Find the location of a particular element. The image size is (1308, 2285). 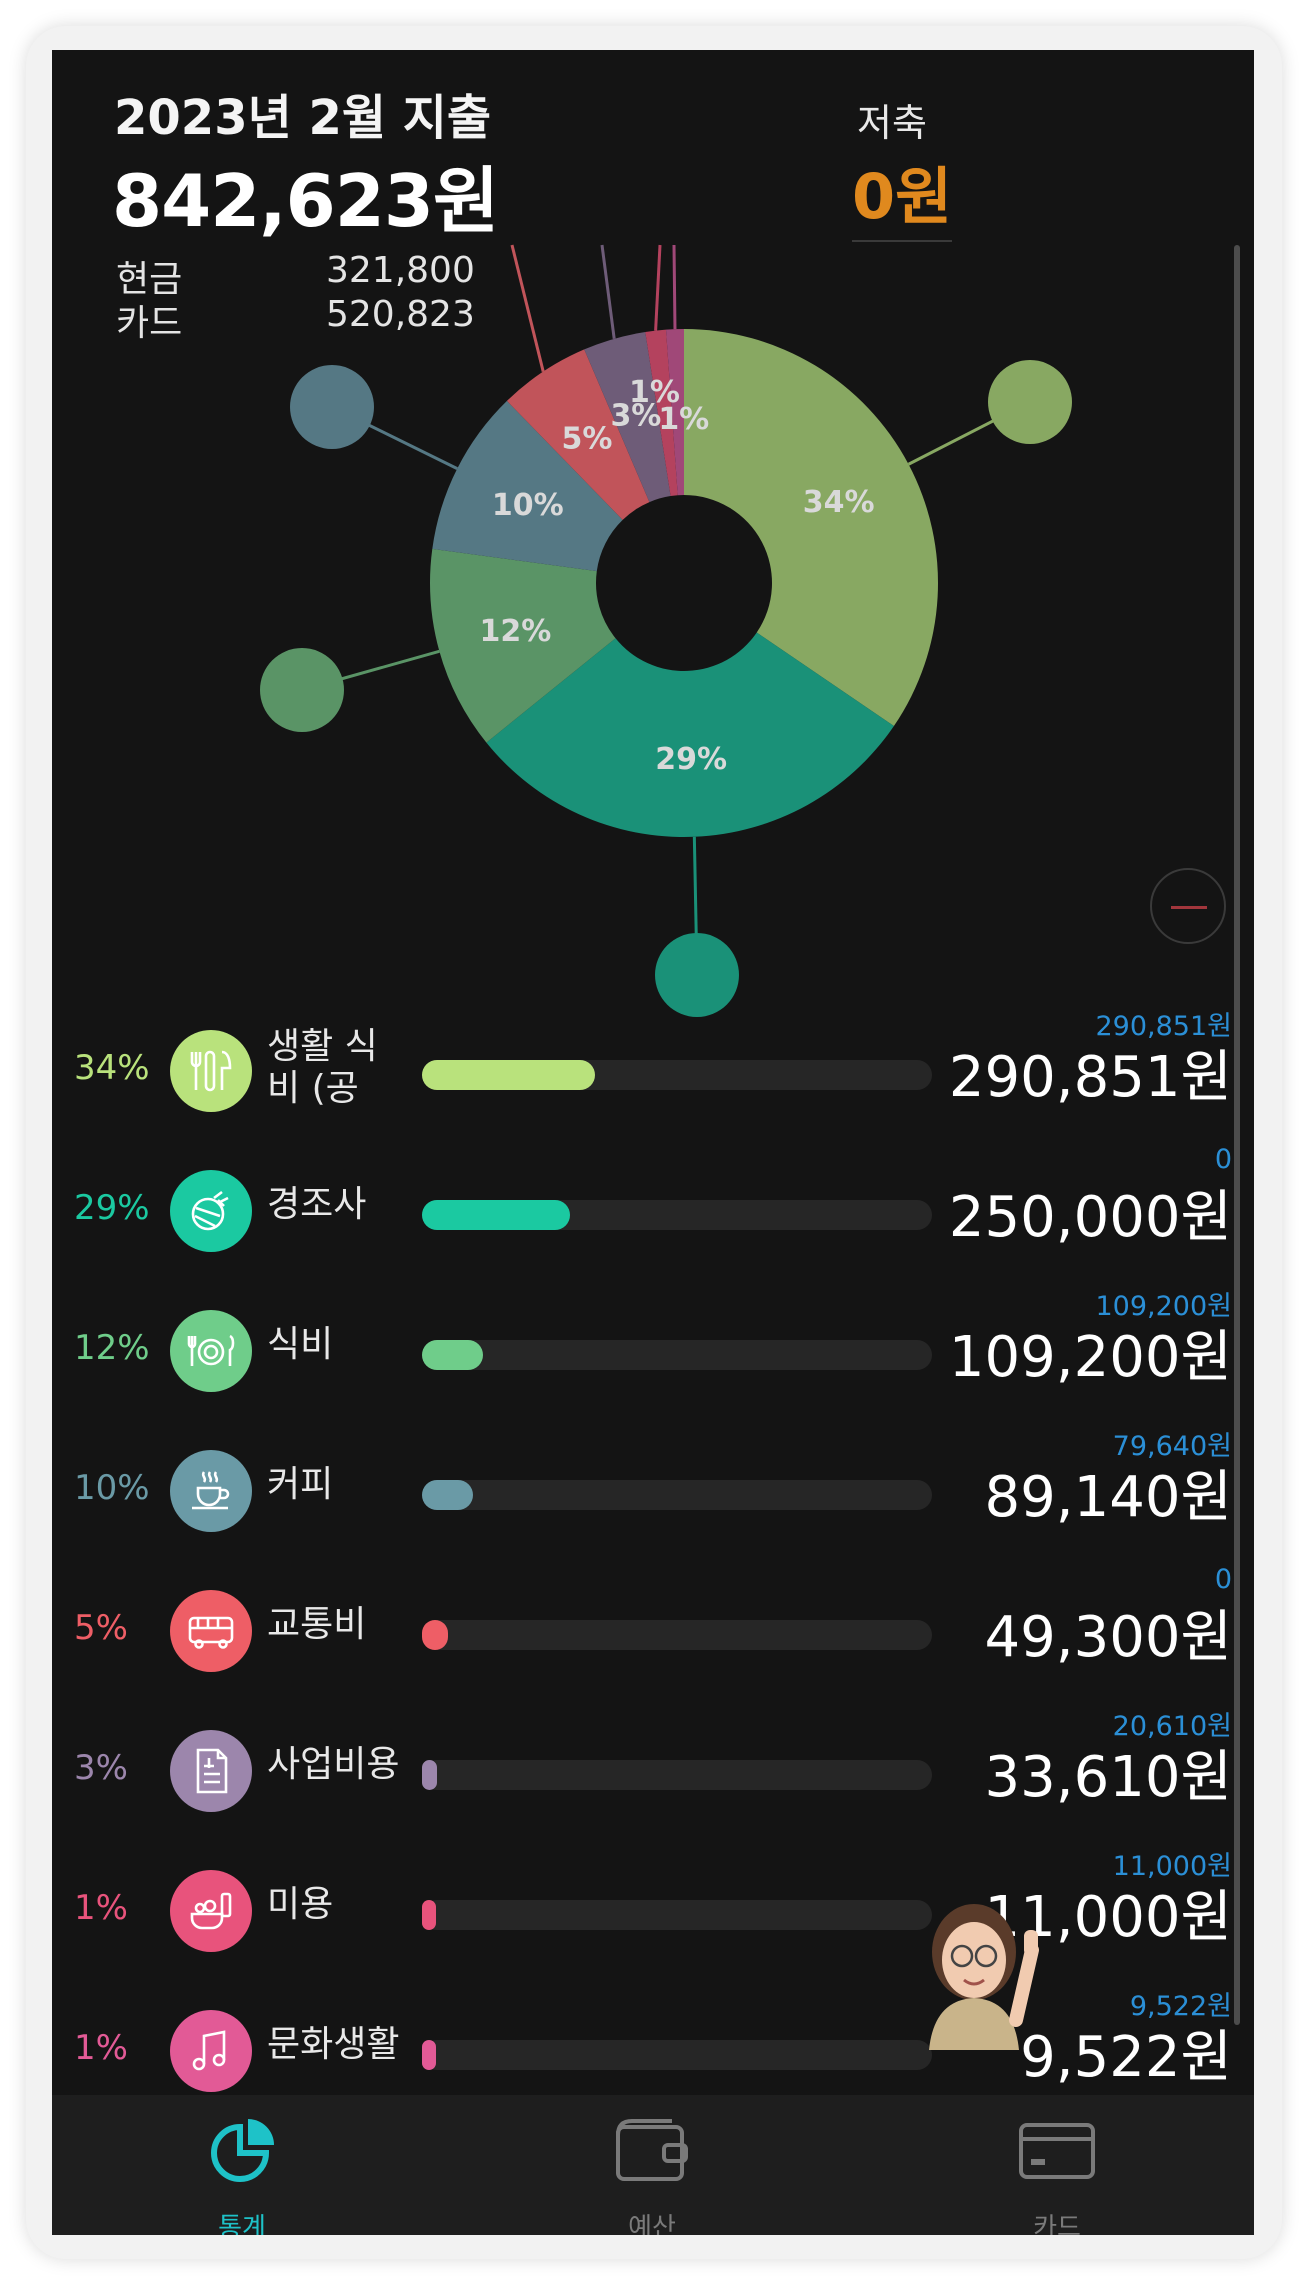

slice-label: 3% is located at coordinates (635, 416).